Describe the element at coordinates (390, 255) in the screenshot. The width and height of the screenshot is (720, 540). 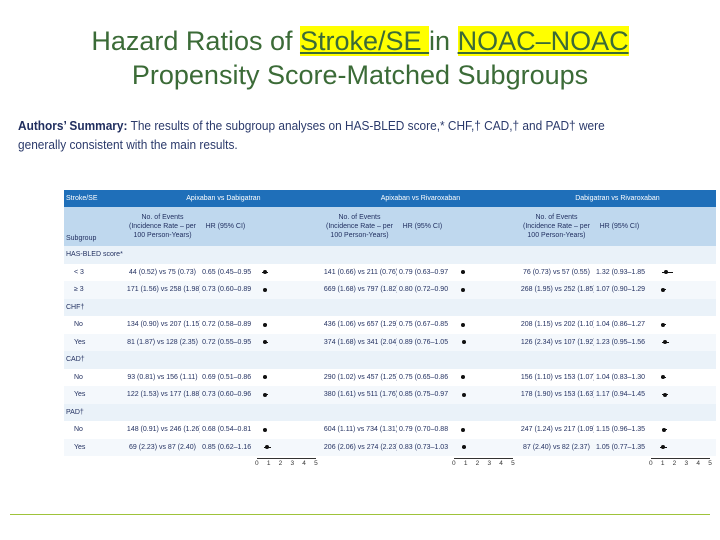
I see `group-label: HAS-BLED score*` at that location.